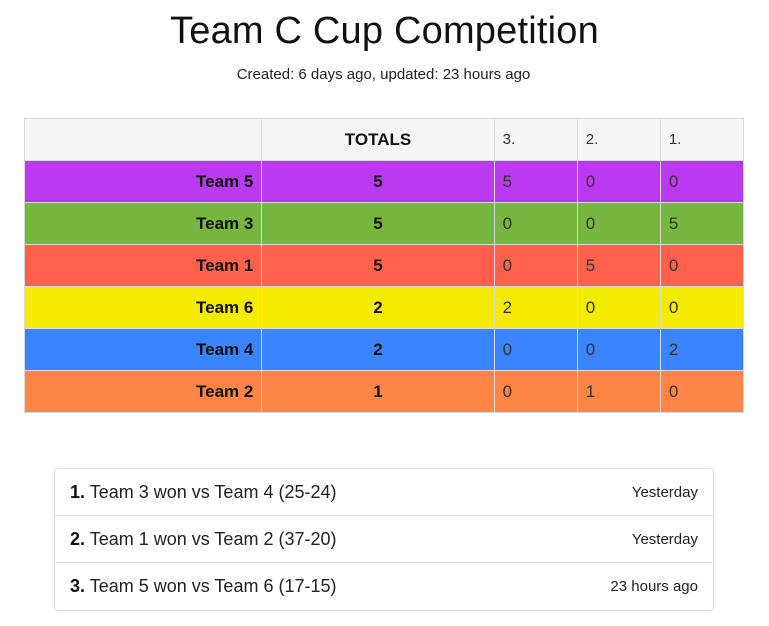  I want to click on result-text: Team 5 won vs Team 6 (17-15), so click(213, 586).